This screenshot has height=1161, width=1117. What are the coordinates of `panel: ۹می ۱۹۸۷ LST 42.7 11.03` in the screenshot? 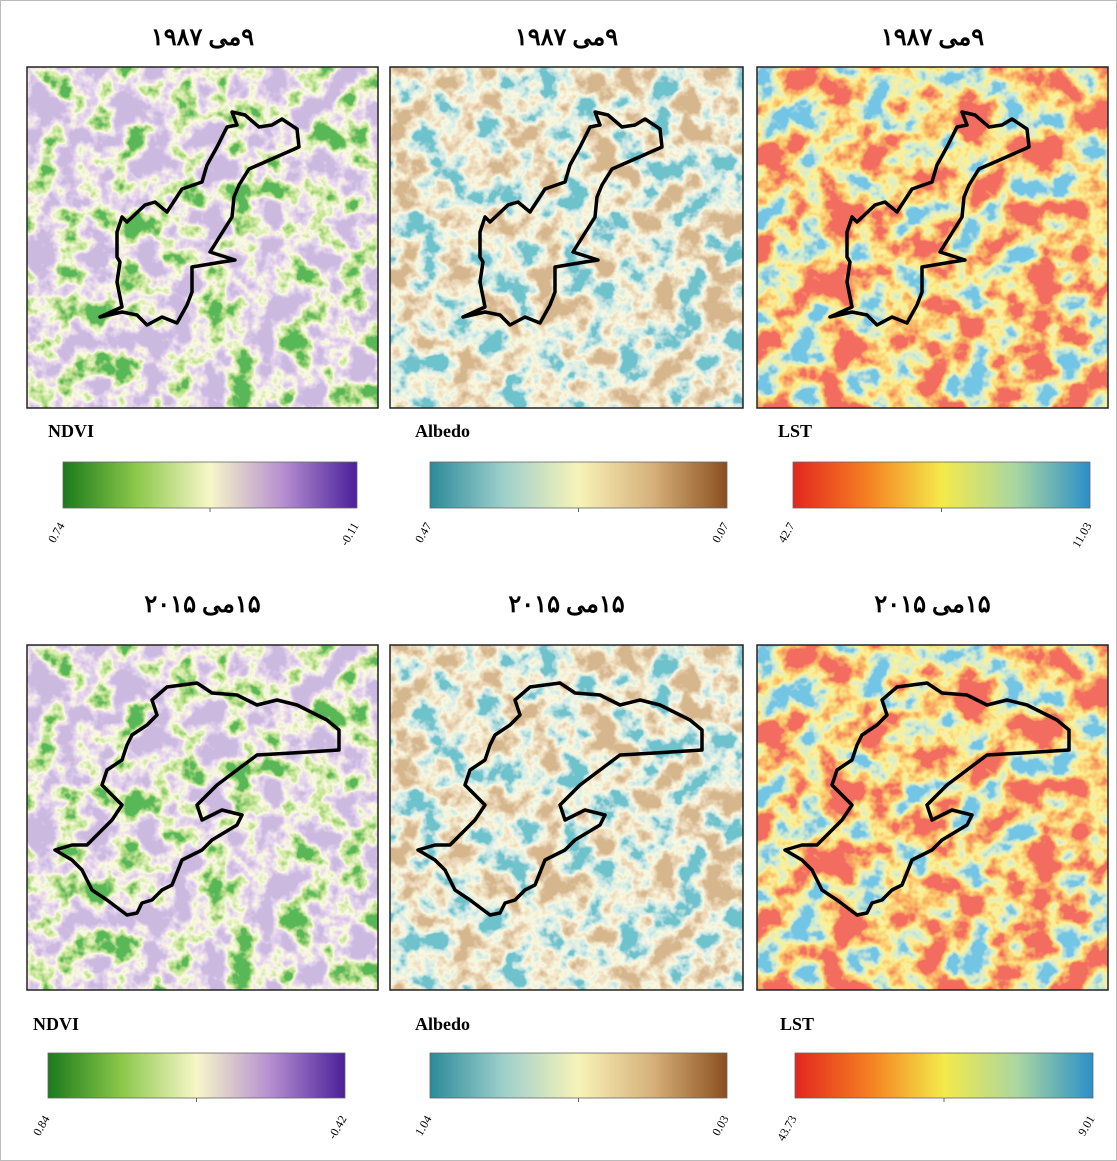 It's located at (932, 287).